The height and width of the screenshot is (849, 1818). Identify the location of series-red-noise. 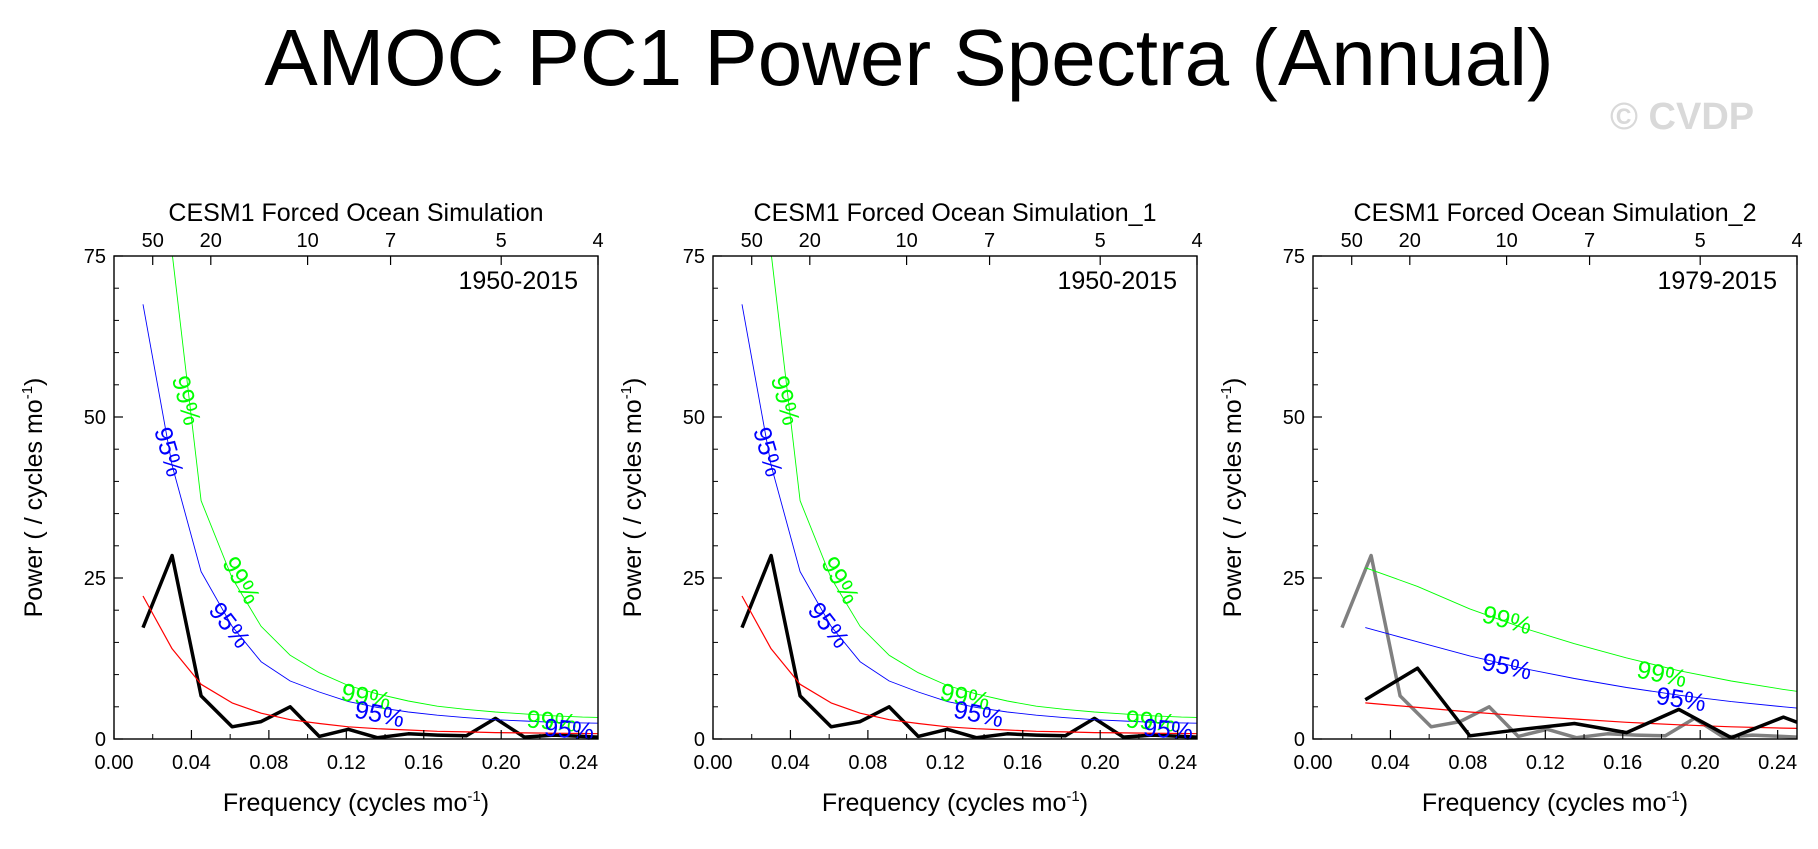
(370, 665).